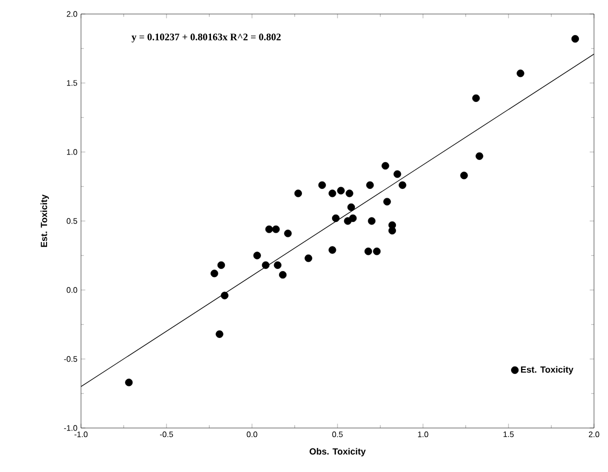 Image resolution: width=608 pixels, height=472 pixels. Describe the element at coordinates (547, 370) in the screenshot. I see `legend-label: Est. Toxicity` at that location.